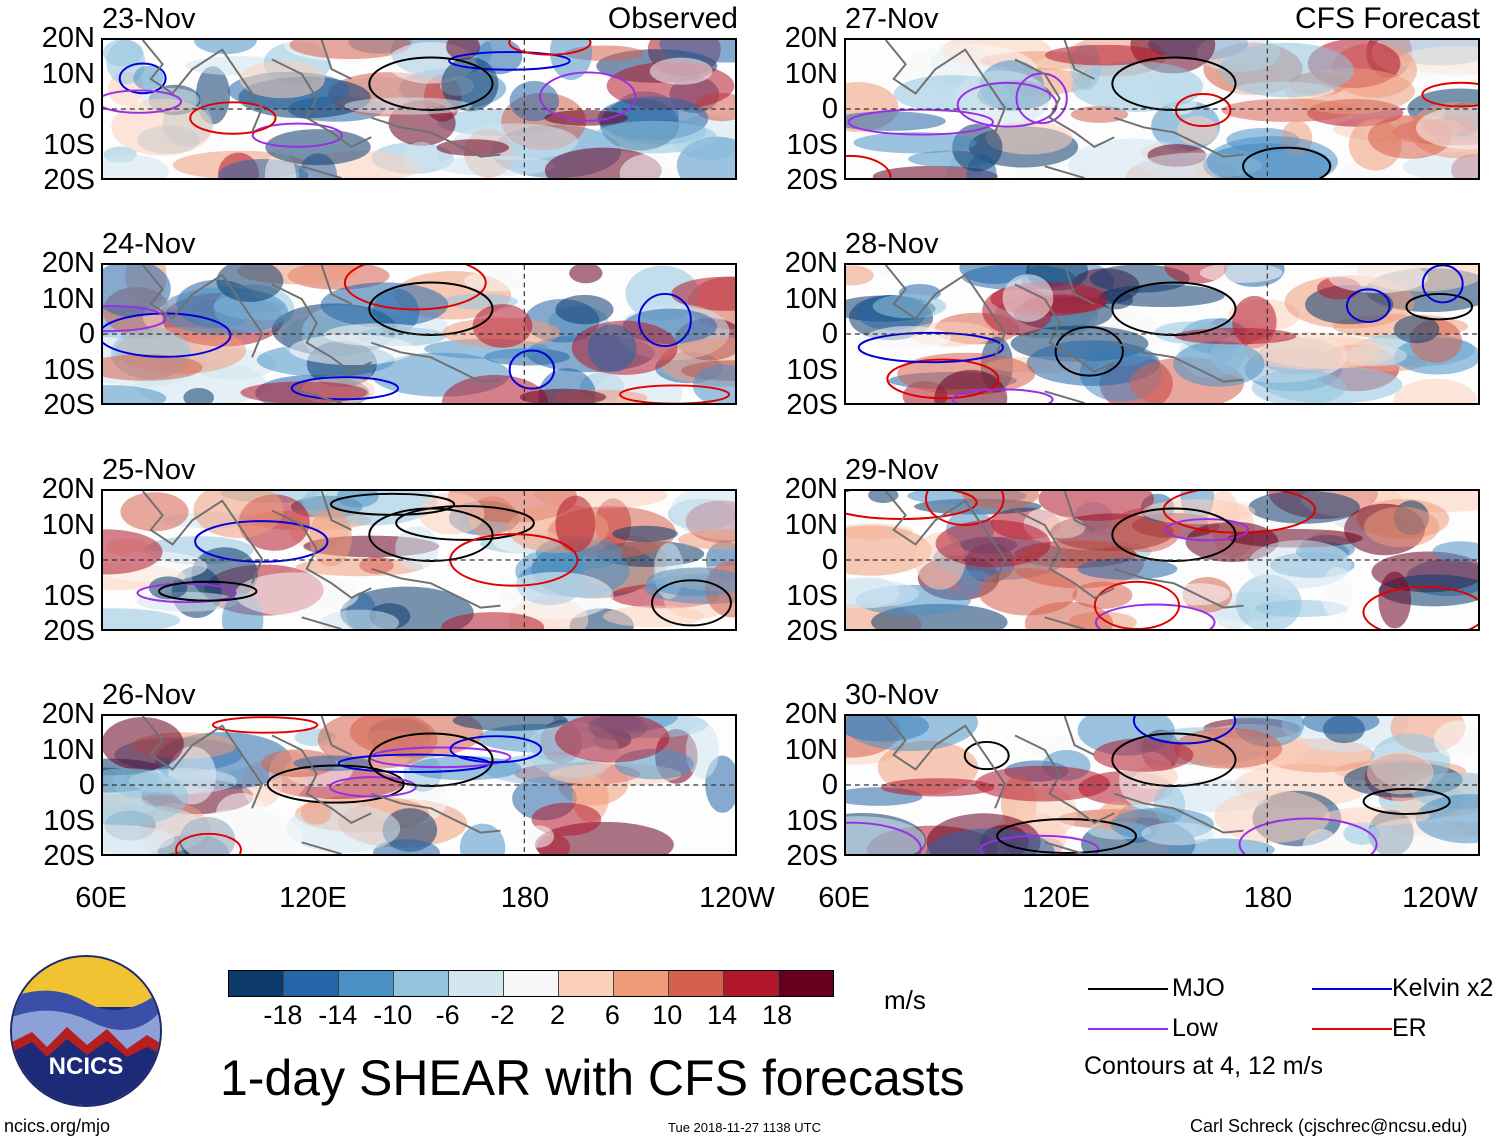 The image size is (1510, 1142). What do you see at coordinates (892, 470) in the screenshot?
I see `panel-date: 29-Nov` at bounding box center [892, 470].